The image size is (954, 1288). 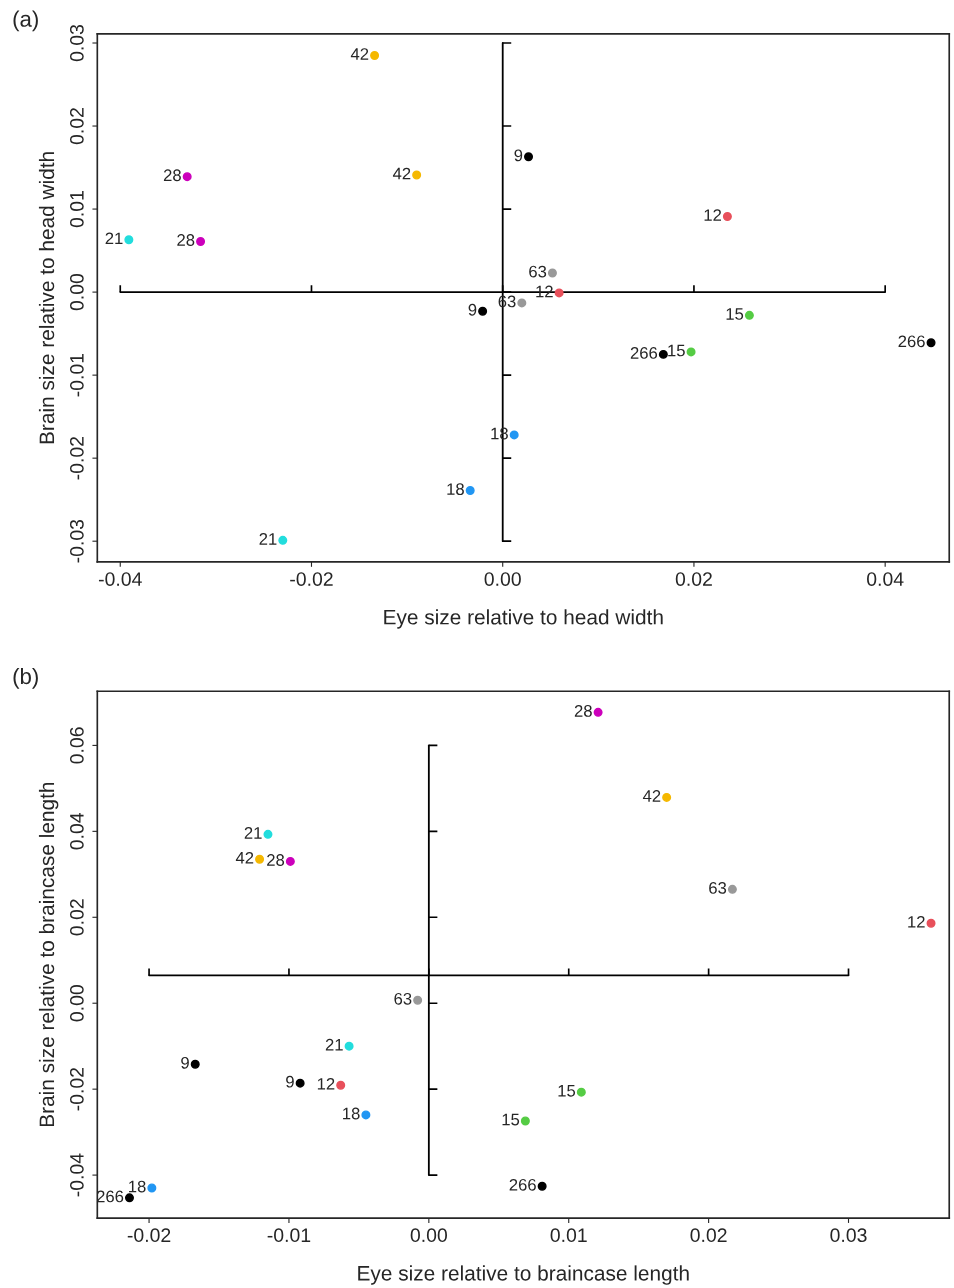 What do you see at coordinates (523, 619) in the screenshot?
I see `x-axis-title: Eye size relative to head width` at bounding box center [523, 619].